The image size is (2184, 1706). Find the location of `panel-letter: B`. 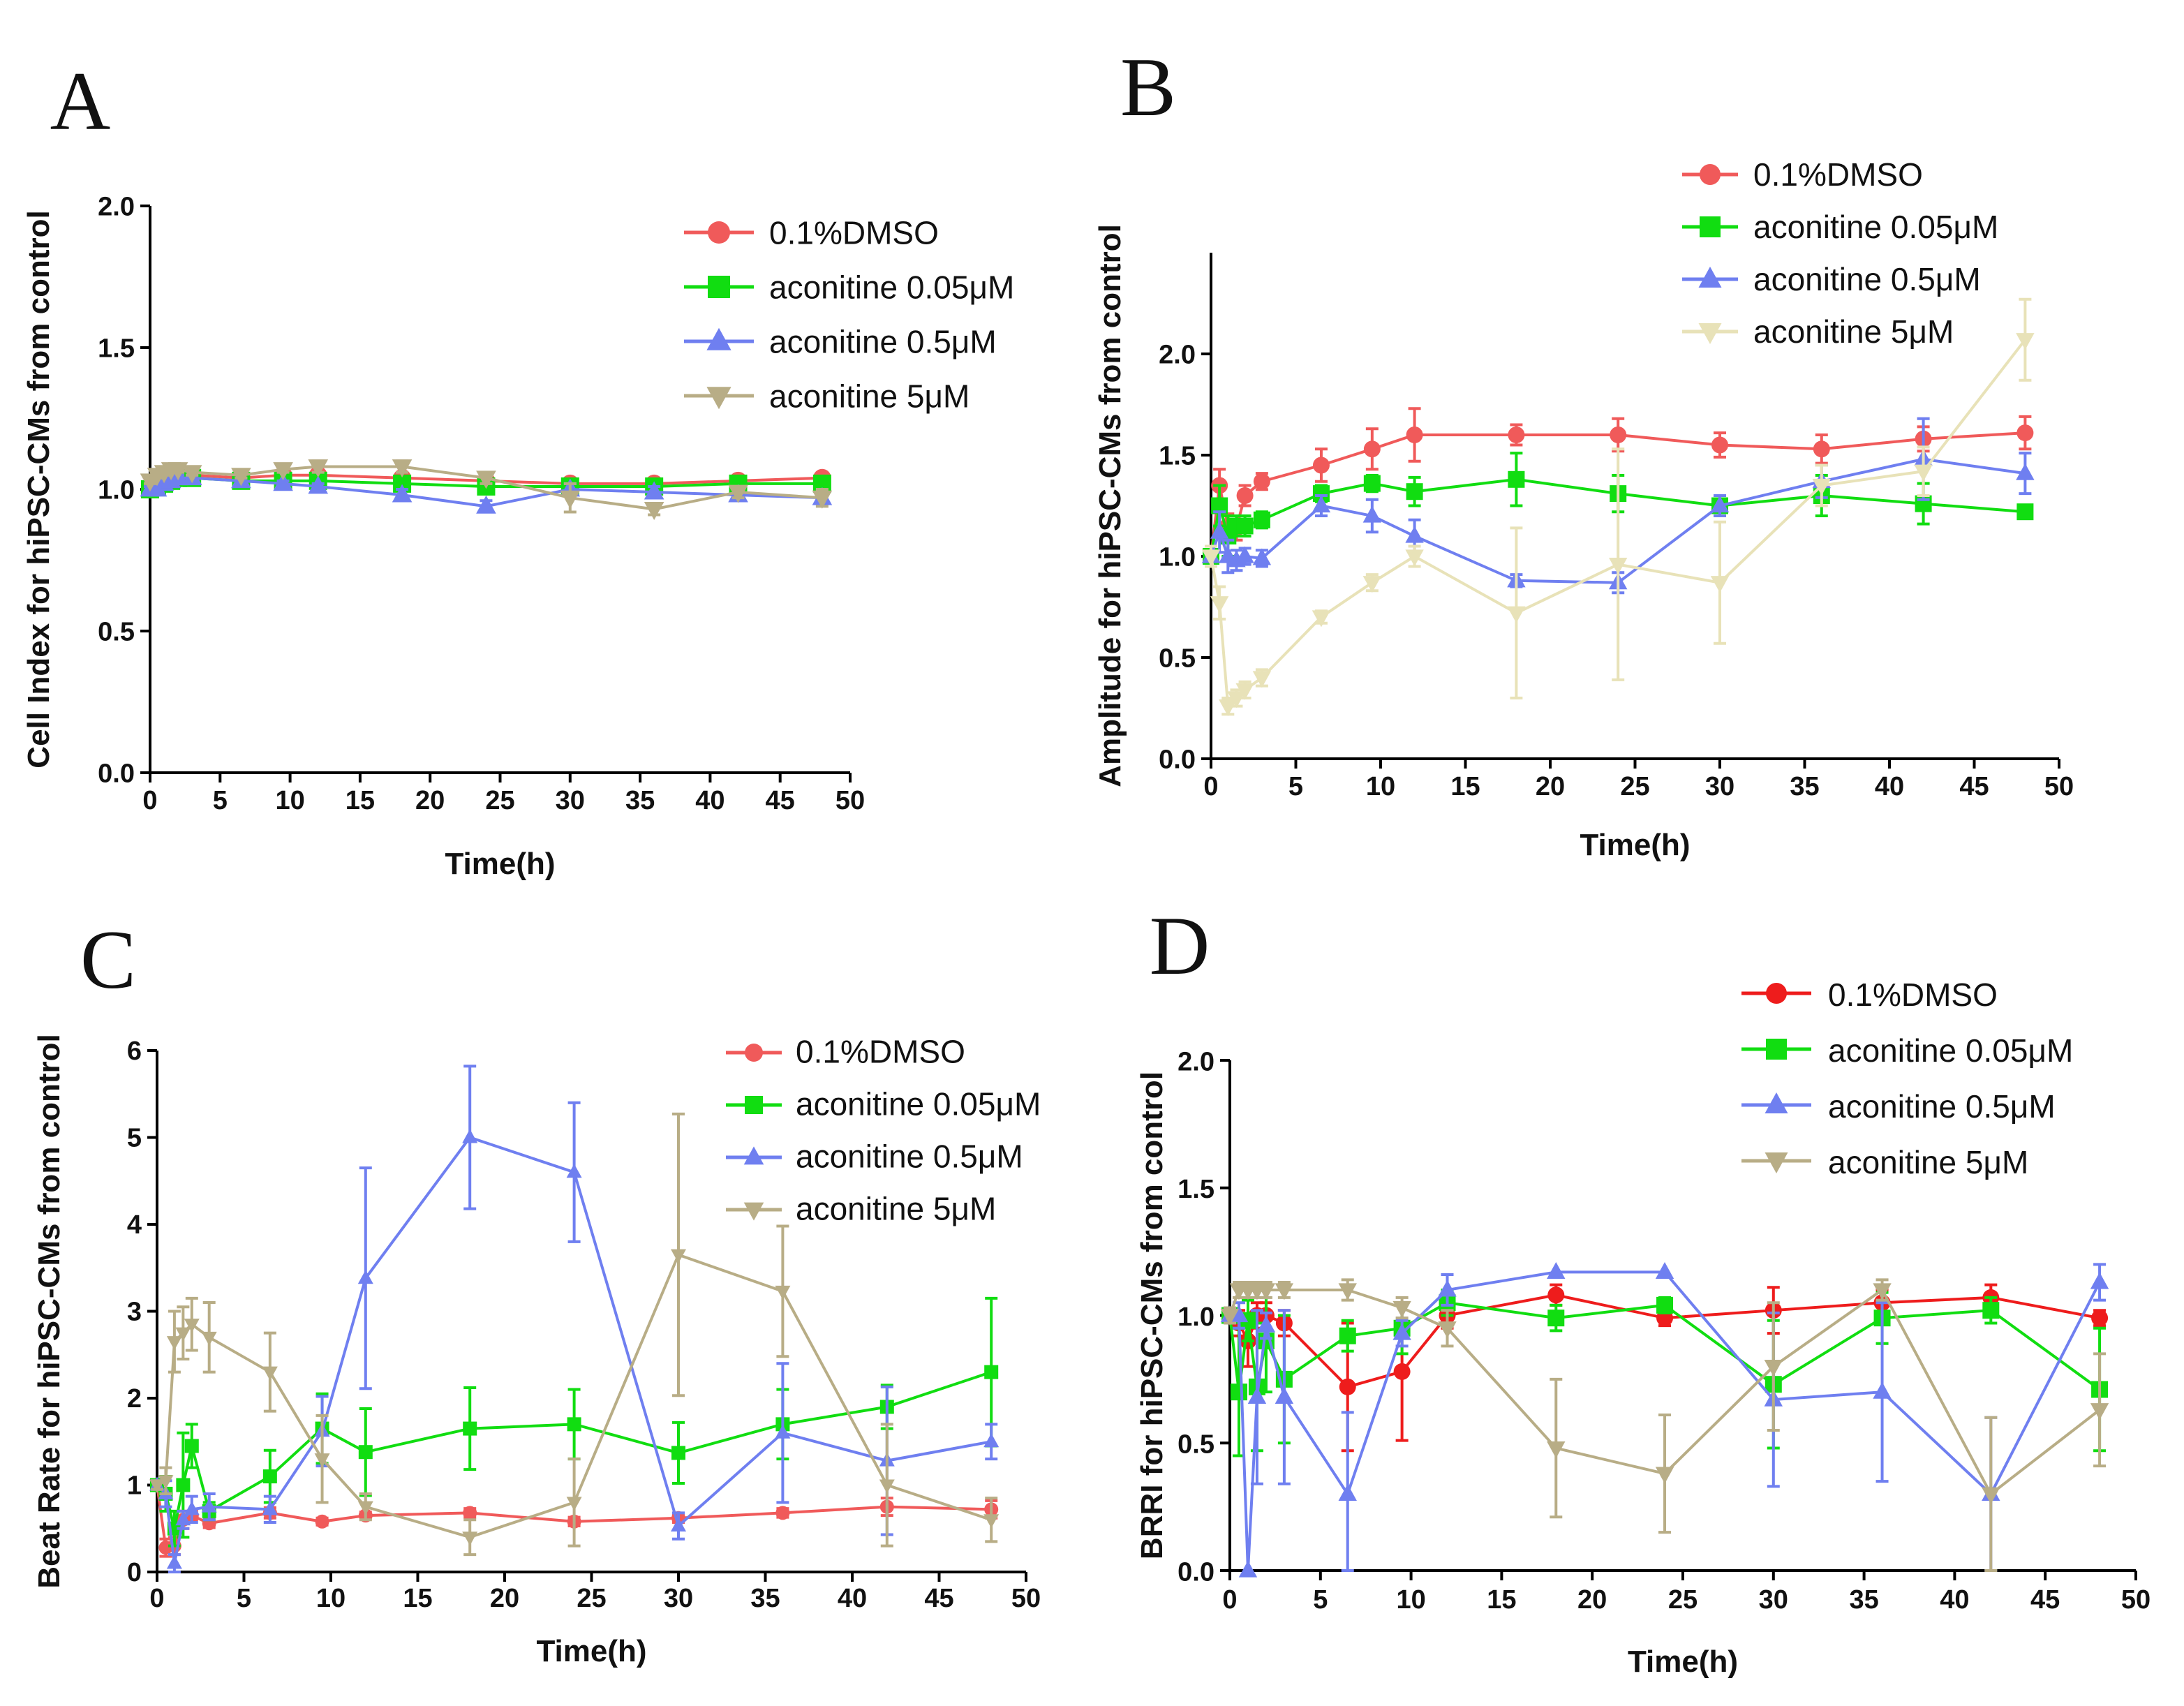

panel-letter: B is located at coordinates (1148, 86).